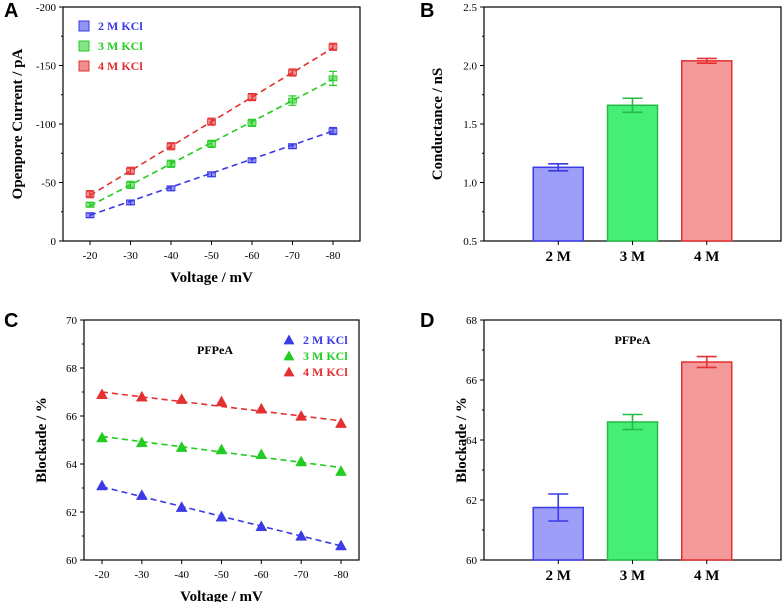 This screenshot has width=782, height=602. I want to click on panel-letter-B: B, so click(427, 11).